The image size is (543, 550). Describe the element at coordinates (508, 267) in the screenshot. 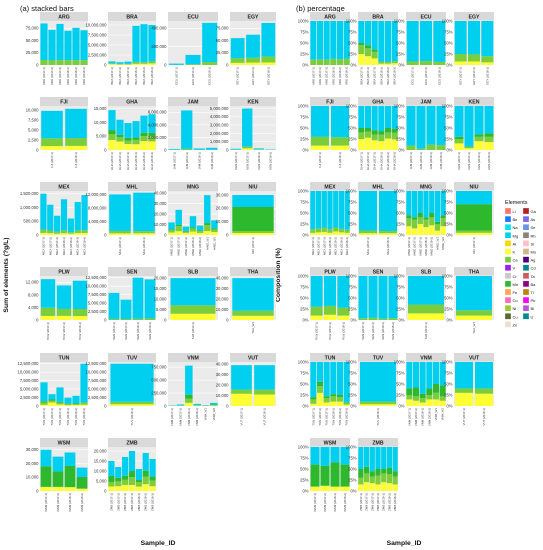

I see `legend-swatch-v` at that location.